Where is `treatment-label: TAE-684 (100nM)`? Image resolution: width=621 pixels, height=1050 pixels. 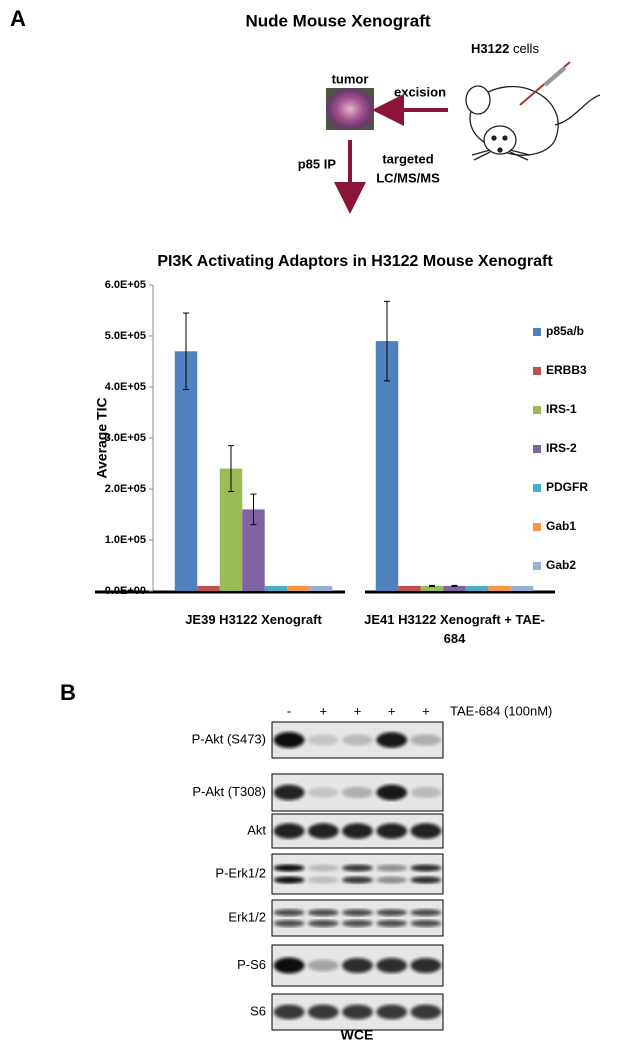 treatment-label: TAE-684 (100nM) is located at coordinates (501, 710).